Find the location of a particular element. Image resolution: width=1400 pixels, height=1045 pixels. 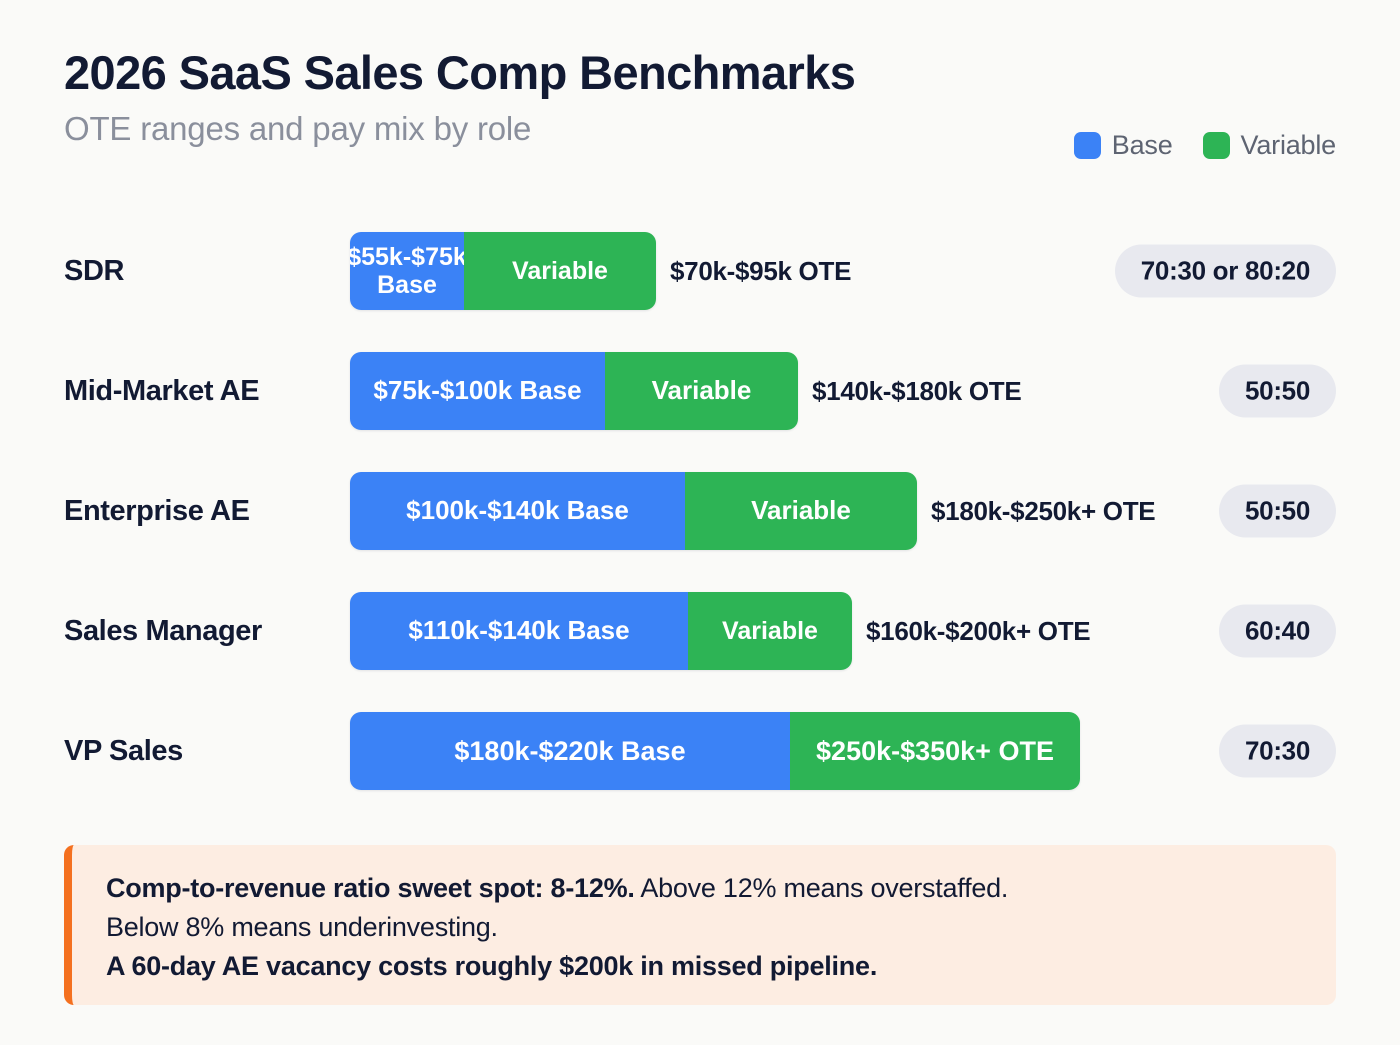

chart-legend: Base Variable is located at coordinates (1205, 145).